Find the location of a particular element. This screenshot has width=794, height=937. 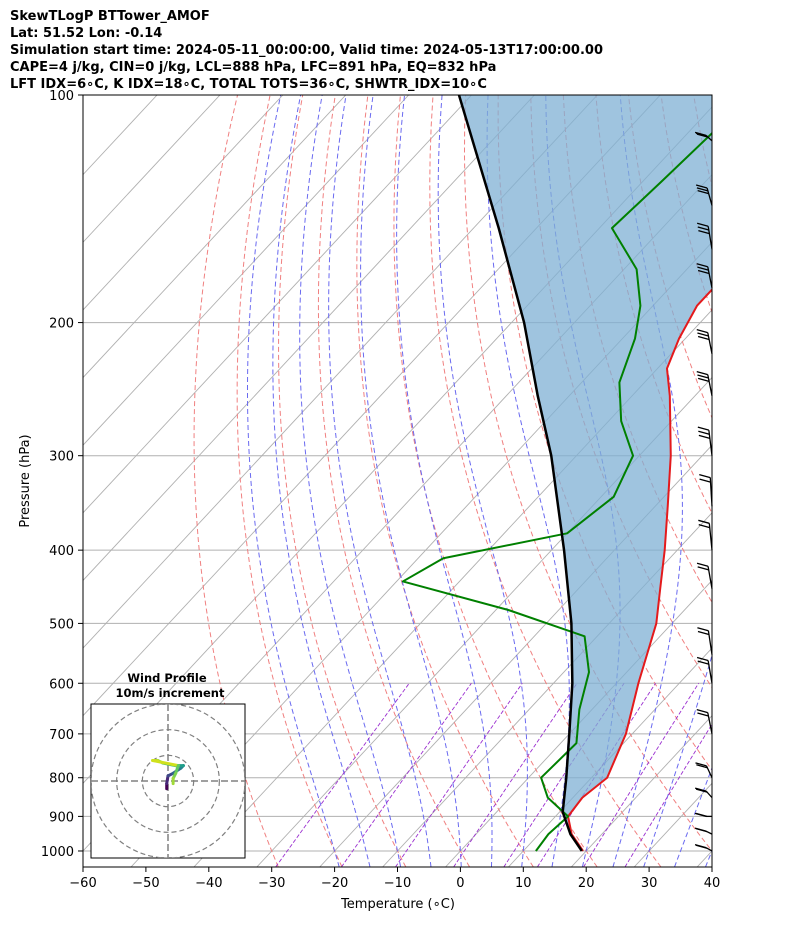

x-tick-label: −40 is located at coordinates (208, 883).